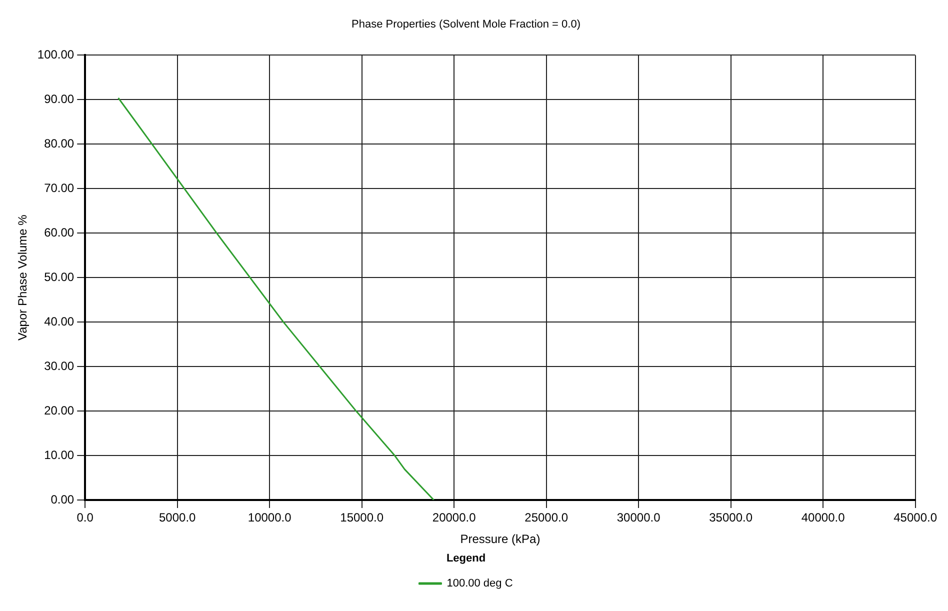  I want to click on y-tick-label: 40.00, so click(59, 321).